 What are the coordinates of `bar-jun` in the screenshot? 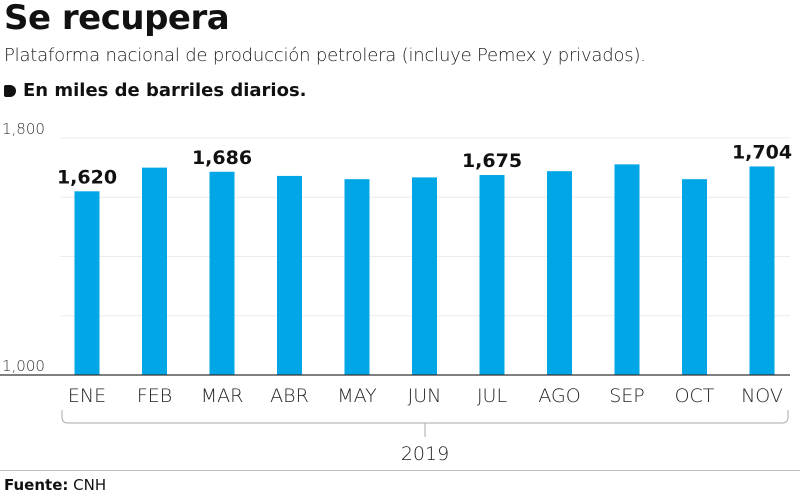 It's located at (424, 276).